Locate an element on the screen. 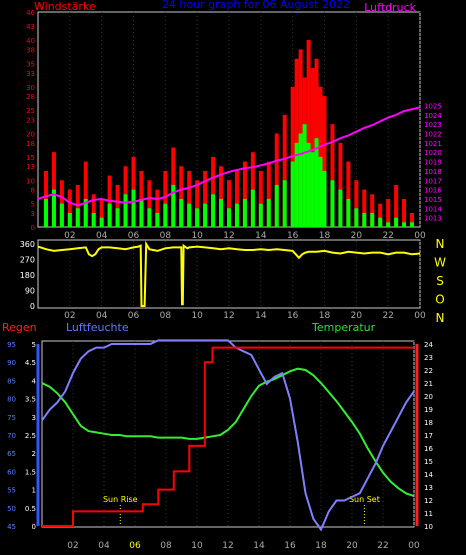 The height and width of the screenshot is (555, 466). temperature-axis-label: Temperatur is located at coordinates (343, 327).